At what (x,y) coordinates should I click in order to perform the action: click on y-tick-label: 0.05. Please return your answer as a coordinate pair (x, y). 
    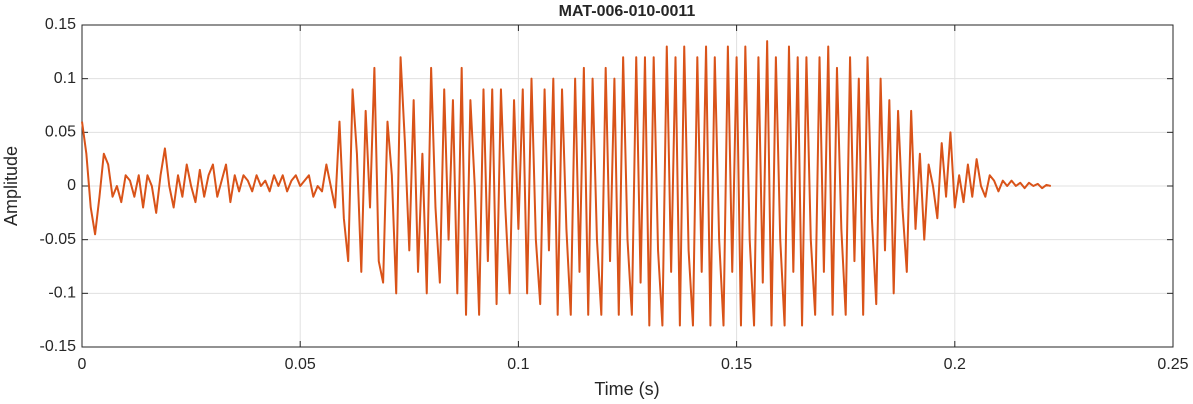
    Looking at the image, I should click on (60, 132).